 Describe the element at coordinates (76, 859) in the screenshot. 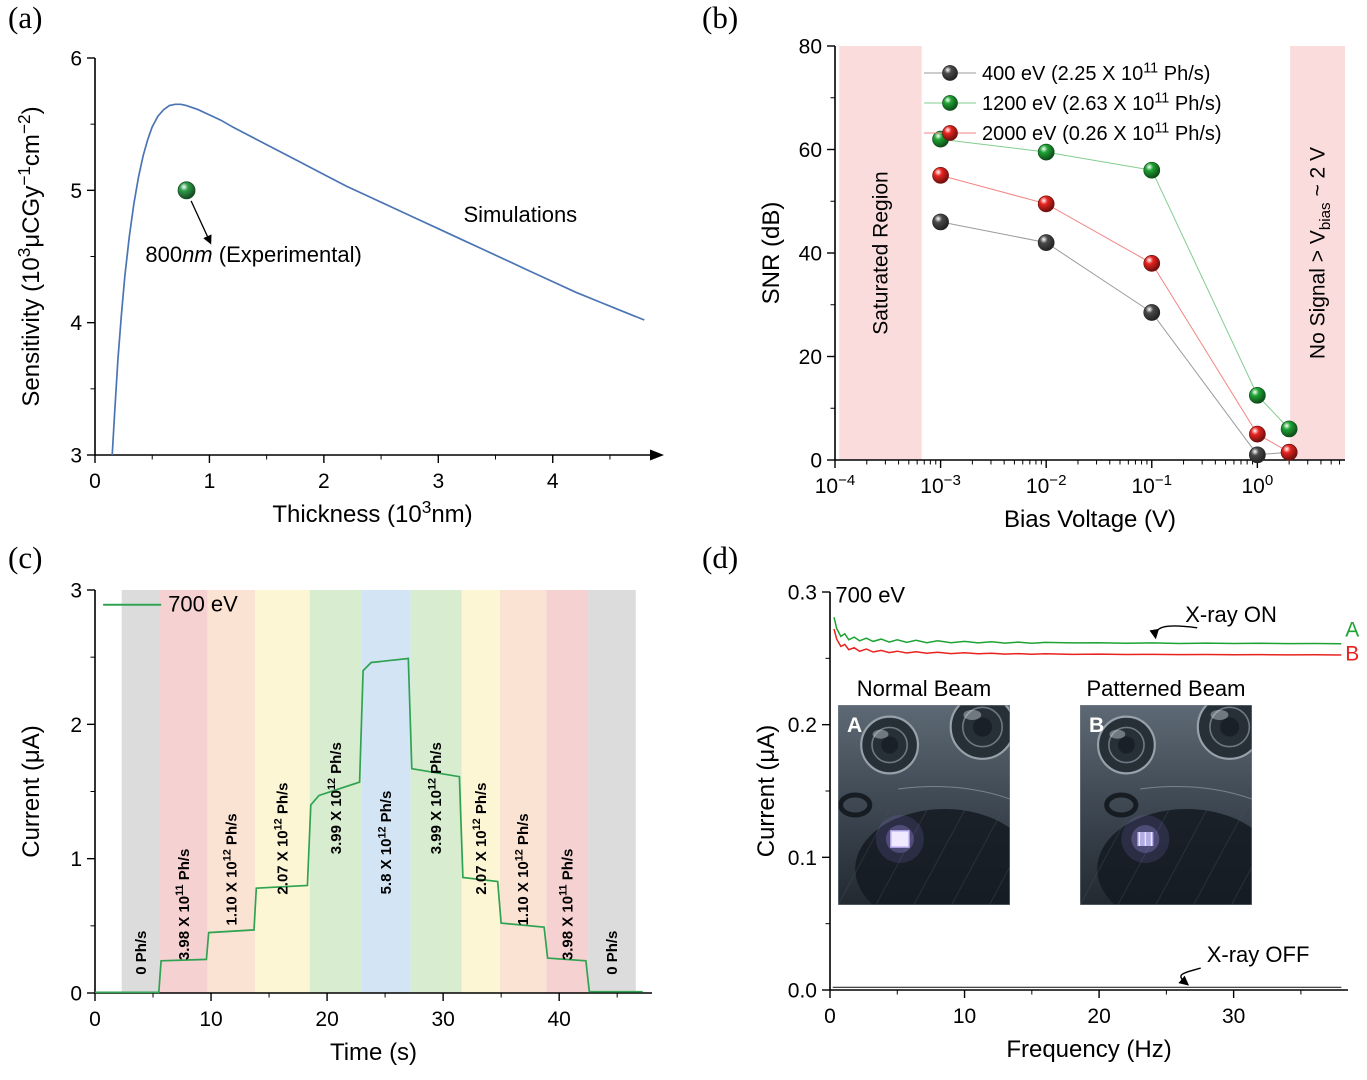

I see `y-tick-label: 1` at that location.